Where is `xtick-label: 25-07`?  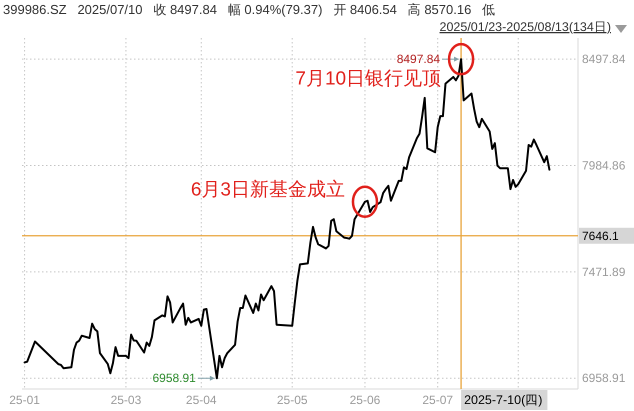 xtick-label: 25-07 is located at coordinates (438, 400).